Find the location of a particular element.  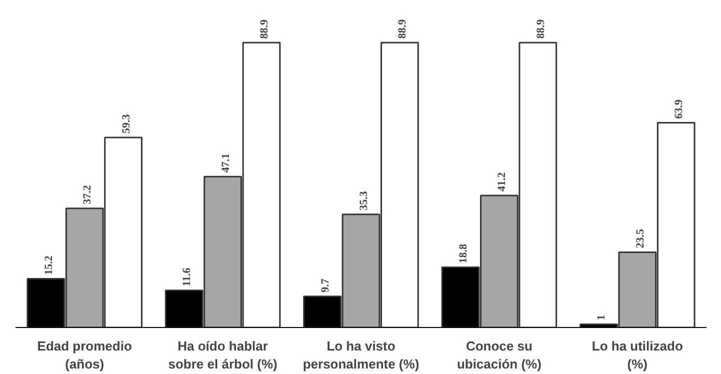

x-tick-label: Lo ha visto personalmente (%) is located at coordinates (361, 355).